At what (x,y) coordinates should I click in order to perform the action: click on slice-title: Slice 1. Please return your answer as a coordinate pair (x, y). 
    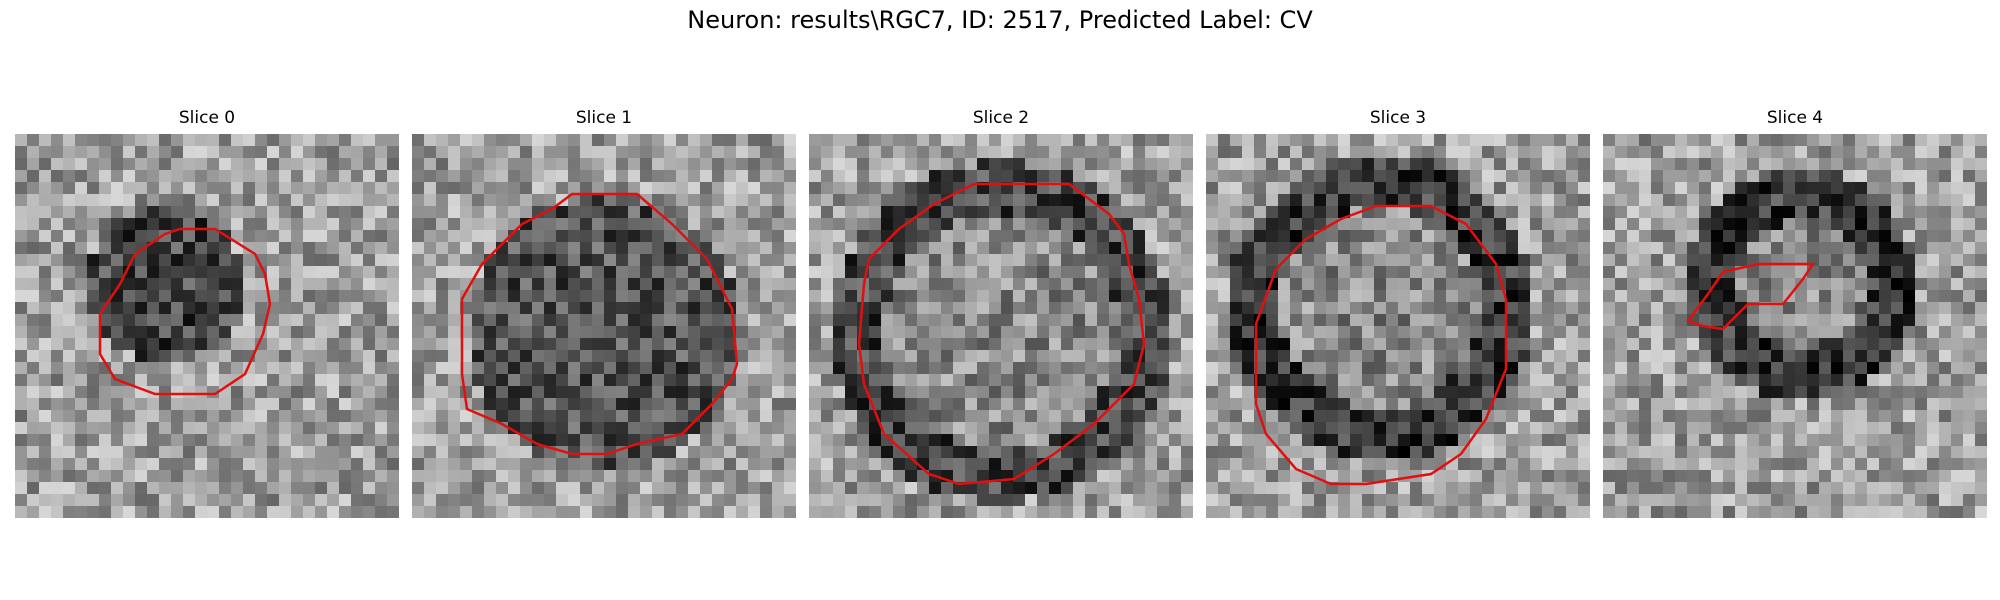
    Looking at the image, I should click on (604, 118).